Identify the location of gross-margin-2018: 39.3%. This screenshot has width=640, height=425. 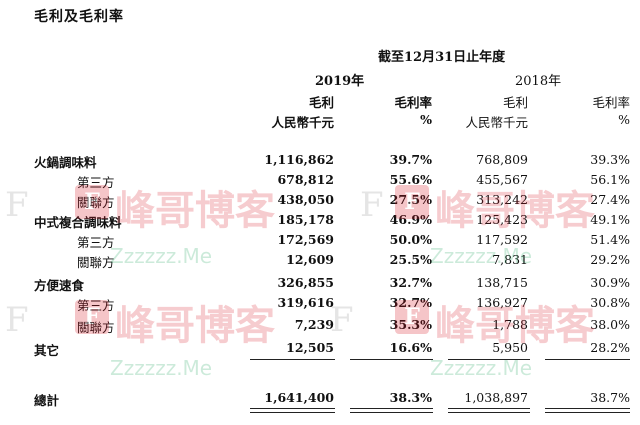
(610, 159).